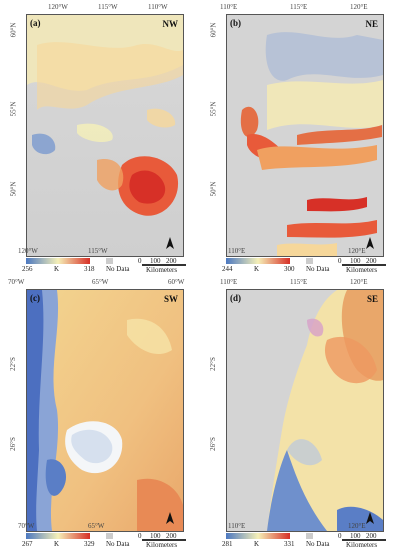 The width and height of the screenshot is (400, 550). What do you see at coordinates (35, 298) in the screenshot?
I see `panel-label: (c)` at bounding box center [35, 298].